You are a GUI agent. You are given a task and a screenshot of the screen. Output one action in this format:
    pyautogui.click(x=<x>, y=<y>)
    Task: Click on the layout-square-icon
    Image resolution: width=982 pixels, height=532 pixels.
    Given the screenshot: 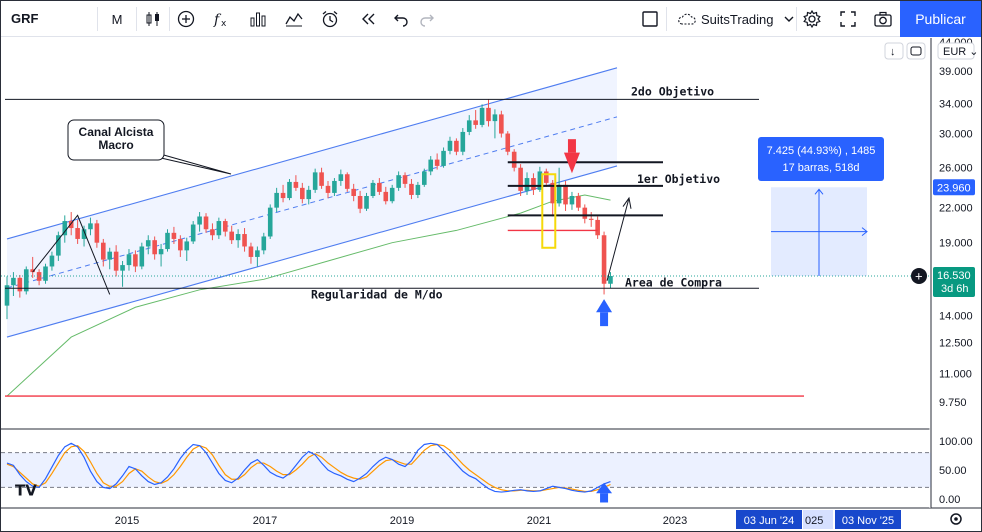 What is the action you would take?
    pyautogui.click(x=650, y=19)
    